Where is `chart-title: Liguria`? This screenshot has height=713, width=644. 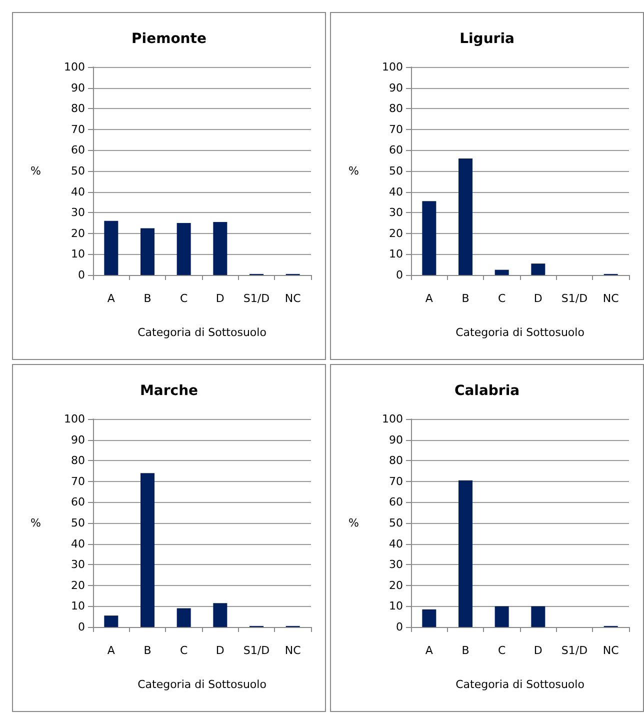 chart-title: Liguria is located at coordinates (487, 39).